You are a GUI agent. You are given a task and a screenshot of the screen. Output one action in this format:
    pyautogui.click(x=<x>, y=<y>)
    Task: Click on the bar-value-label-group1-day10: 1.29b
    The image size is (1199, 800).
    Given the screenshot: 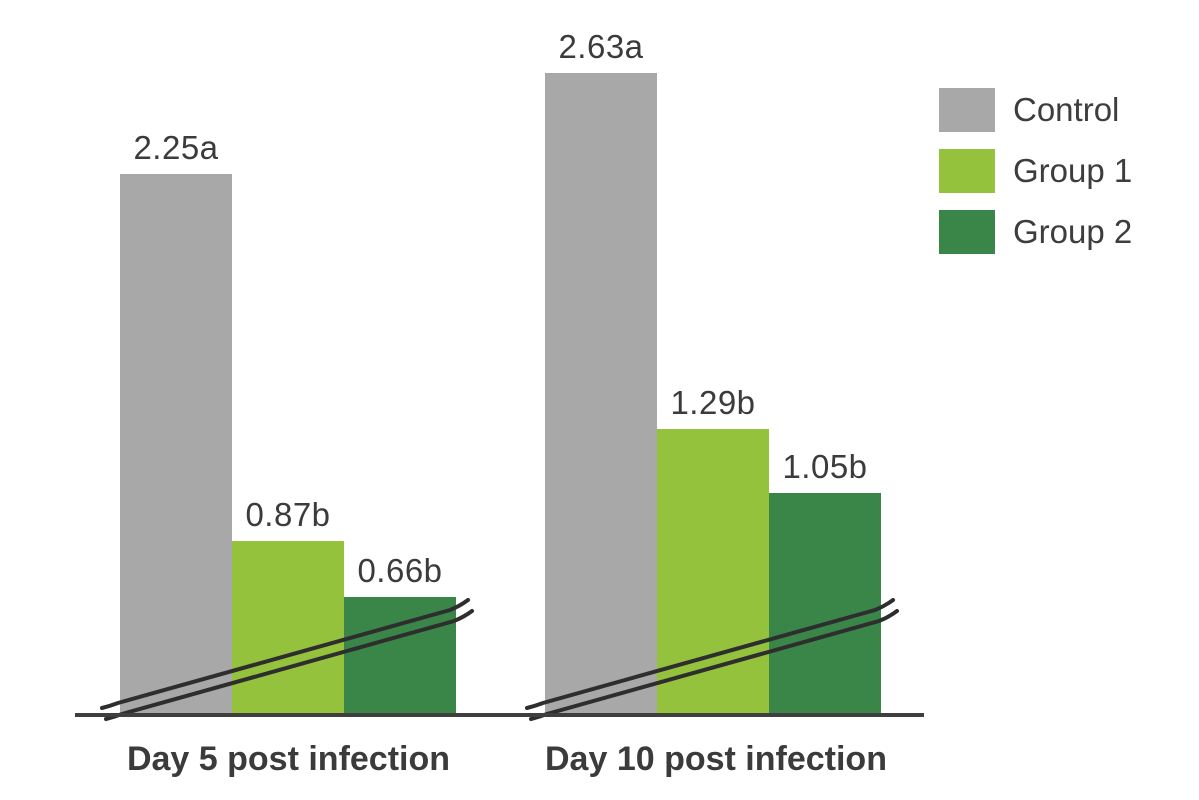 What is the action you would take?
    pyautogui.click(x=713, y=402)
    